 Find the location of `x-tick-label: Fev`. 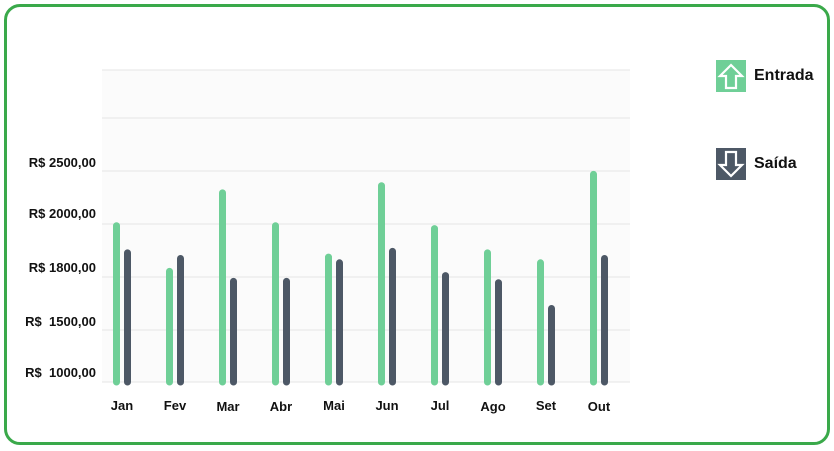

x-tick-label: Fev is located at coordinates (175, 405).